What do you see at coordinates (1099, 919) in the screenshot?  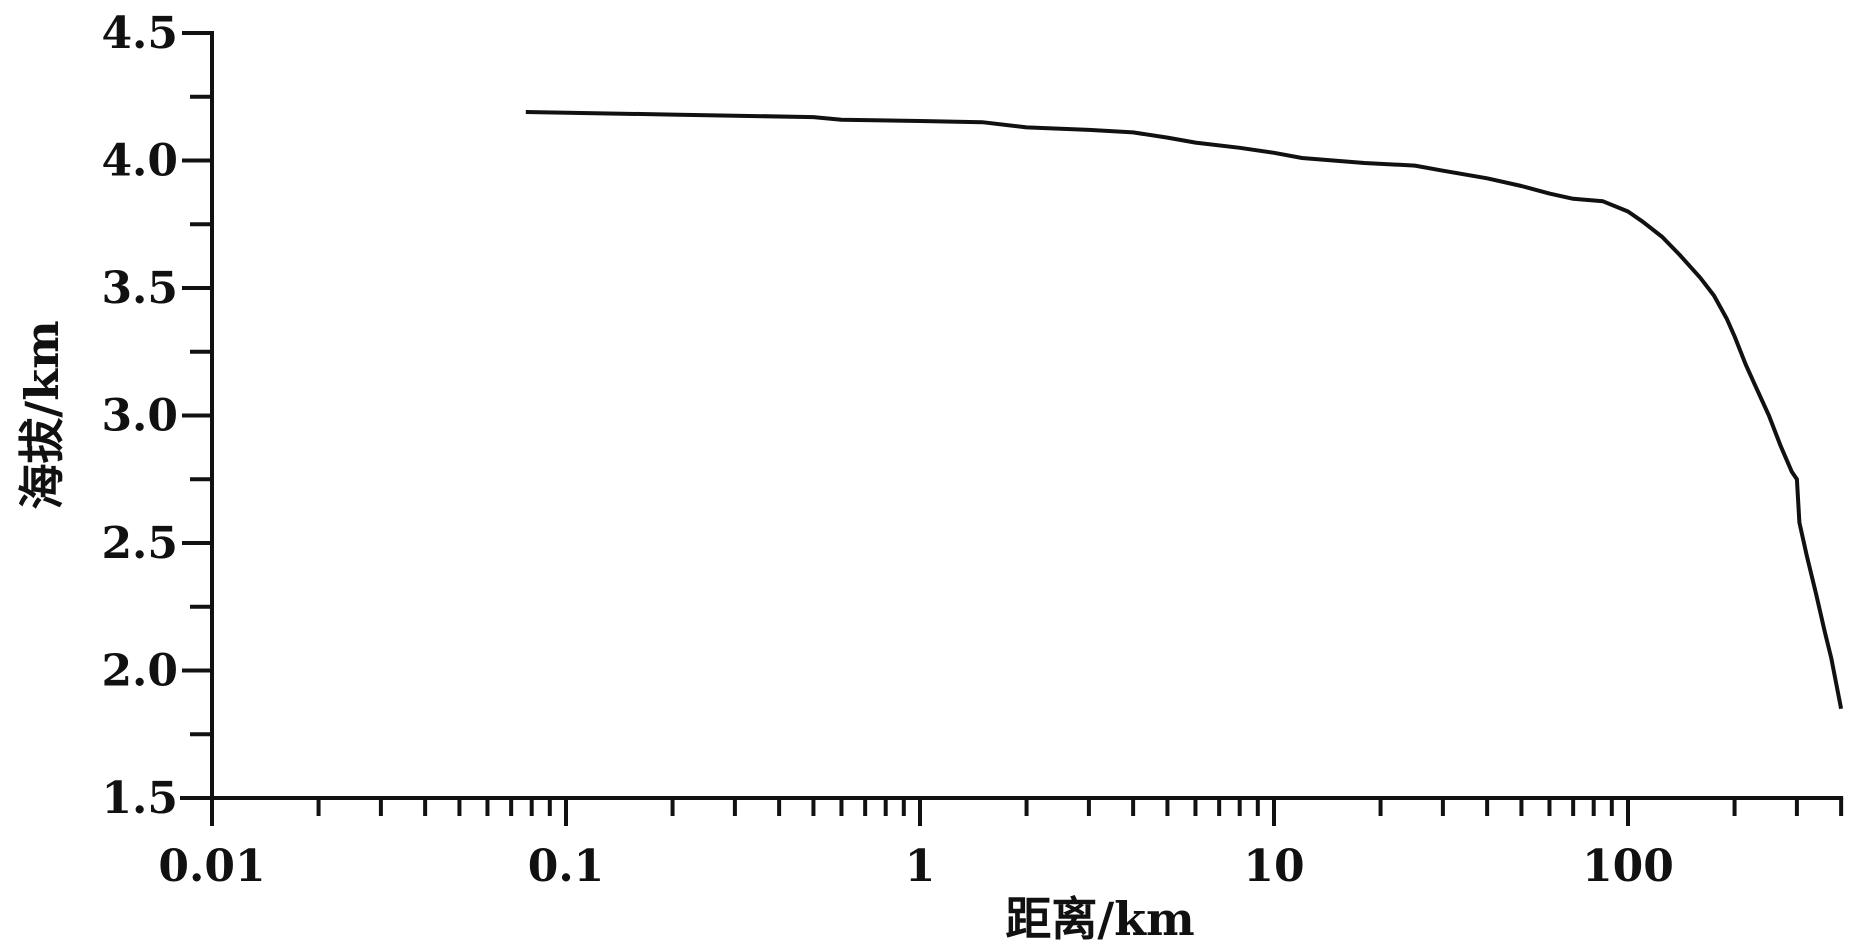 I see `x-axis-label: 距离/km` at bounding box center [1099, 919].